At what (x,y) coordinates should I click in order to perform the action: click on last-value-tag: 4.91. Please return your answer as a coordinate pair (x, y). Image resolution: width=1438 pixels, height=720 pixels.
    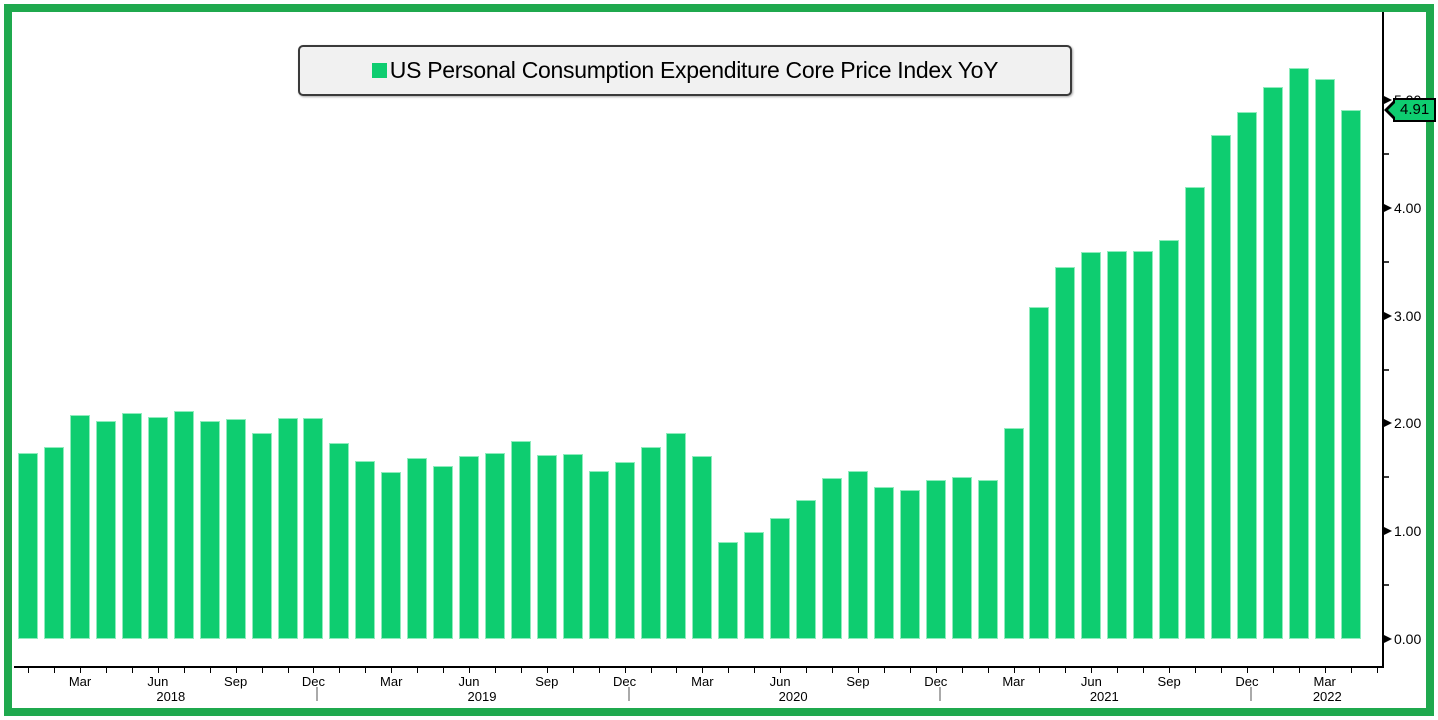
    Looking at the image, I should click on (1410, 109).